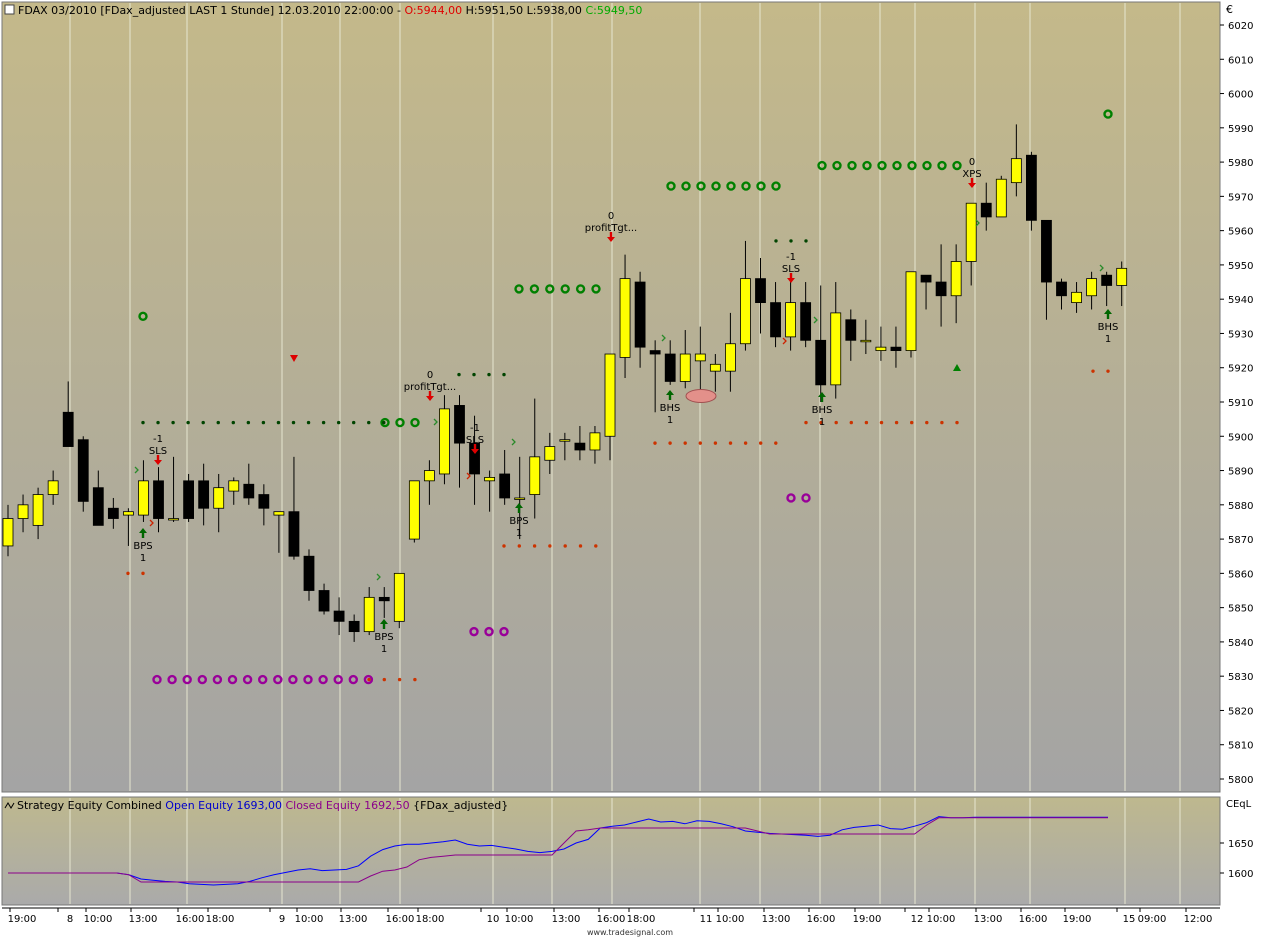  I want to click on up-triangle-icon, so click(957, 367).